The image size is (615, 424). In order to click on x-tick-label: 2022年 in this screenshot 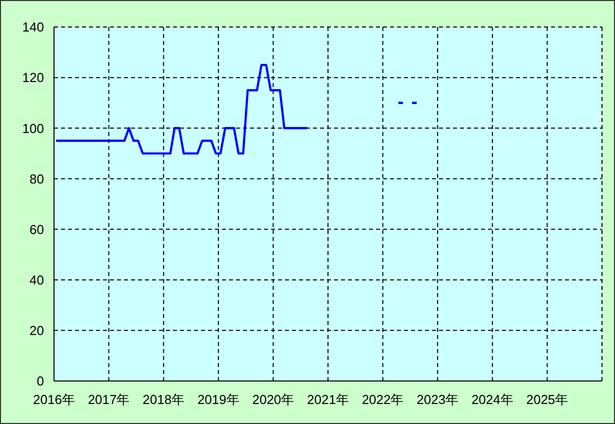, I will do `click(383, 400)`.